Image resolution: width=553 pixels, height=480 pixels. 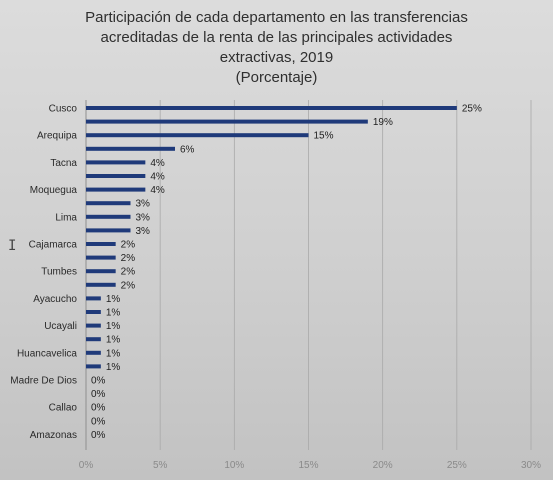 What do you see at coordinates (383, 465) in the screenshot?
I see `x-tick-label: 20%` at bounding box center [383, 465].